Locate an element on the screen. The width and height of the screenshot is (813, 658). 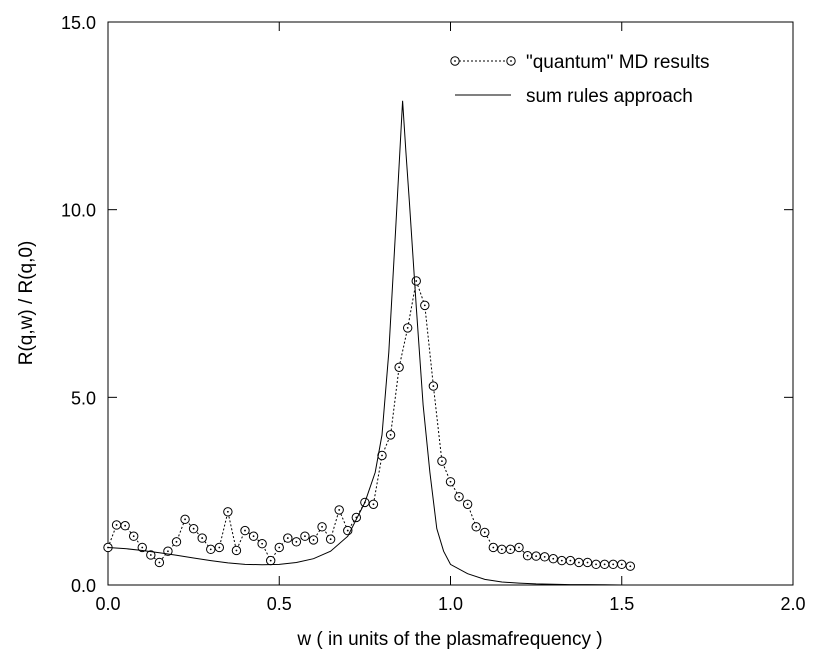
y-axis-label: R(q,w) / R(q,0) is located at coordinates (26, 303).